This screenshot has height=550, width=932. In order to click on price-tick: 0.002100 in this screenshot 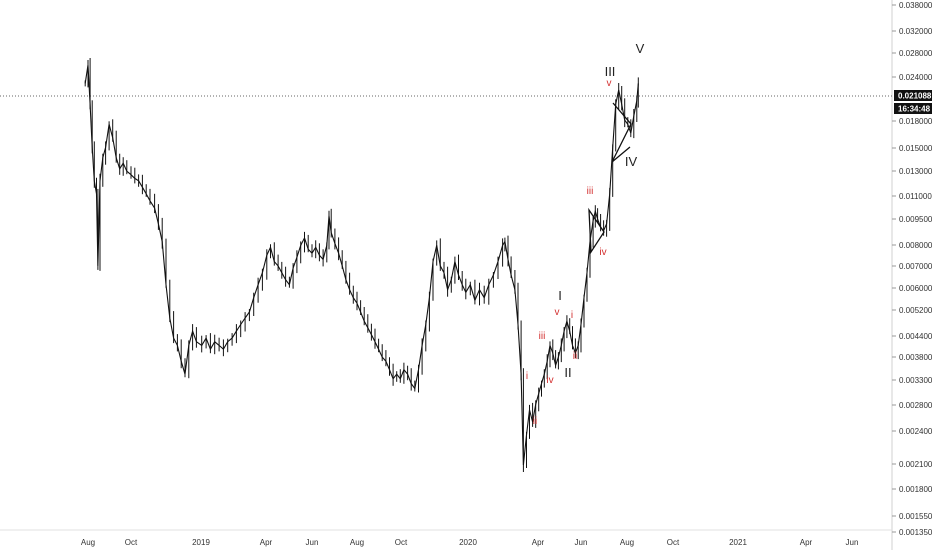, I will do `click(912, 464)`.